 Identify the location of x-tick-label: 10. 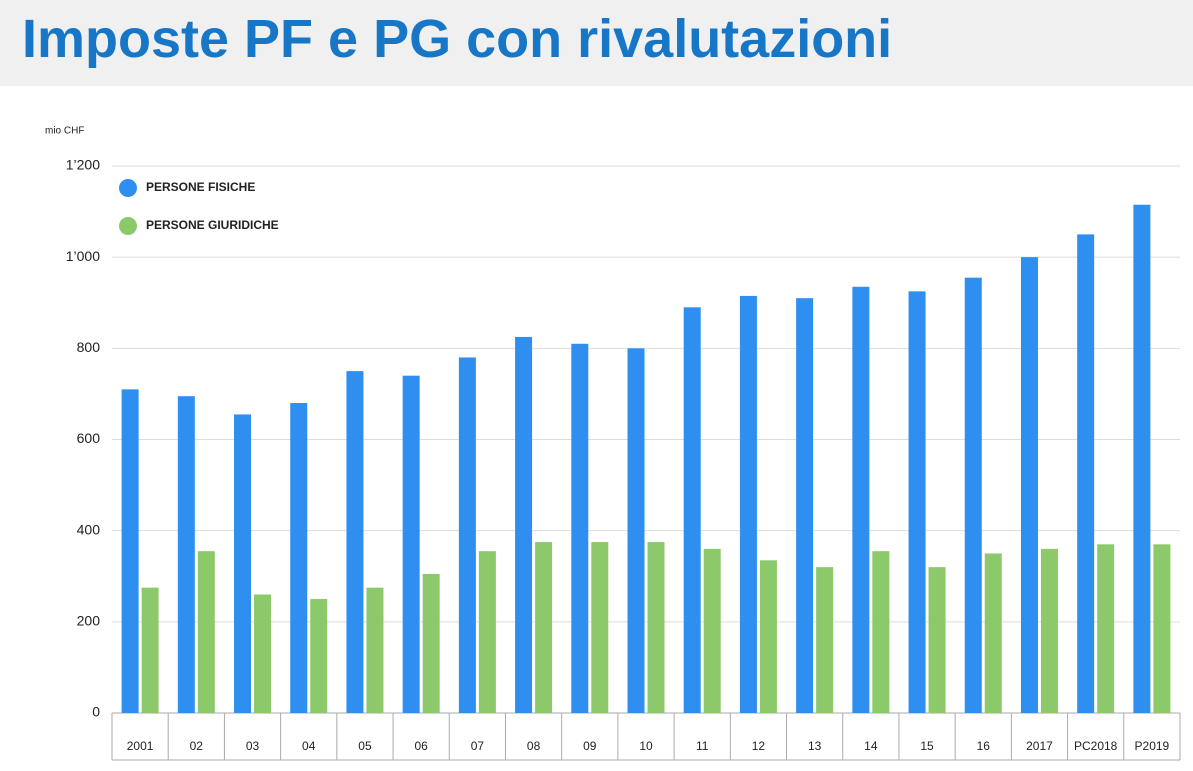
(646, 746).